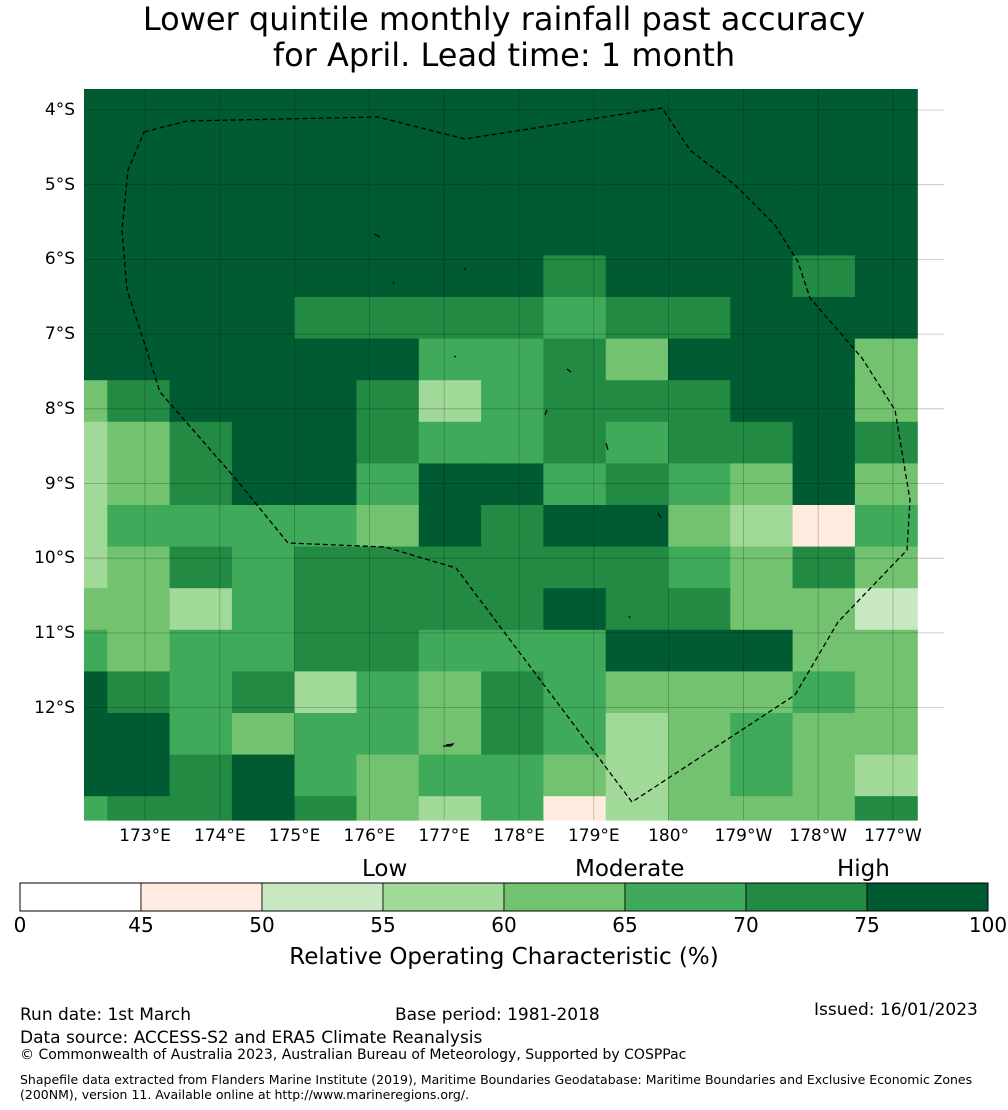  I want to click on colorbar-tick: 75, so click(867, 925).